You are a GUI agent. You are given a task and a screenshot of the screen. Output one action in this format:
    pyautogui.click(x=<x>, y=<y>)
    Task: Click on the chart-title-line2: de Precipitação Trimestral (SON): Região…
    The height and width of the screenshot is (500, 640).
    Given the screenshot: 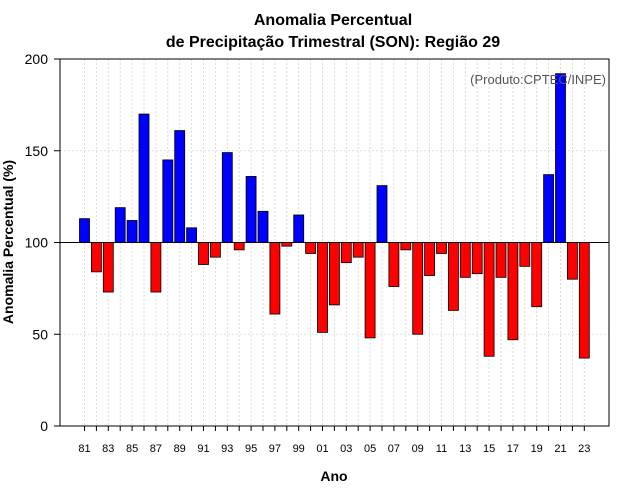 What is the action you would take?
    pyautogui.click(x=333, y=42)
    